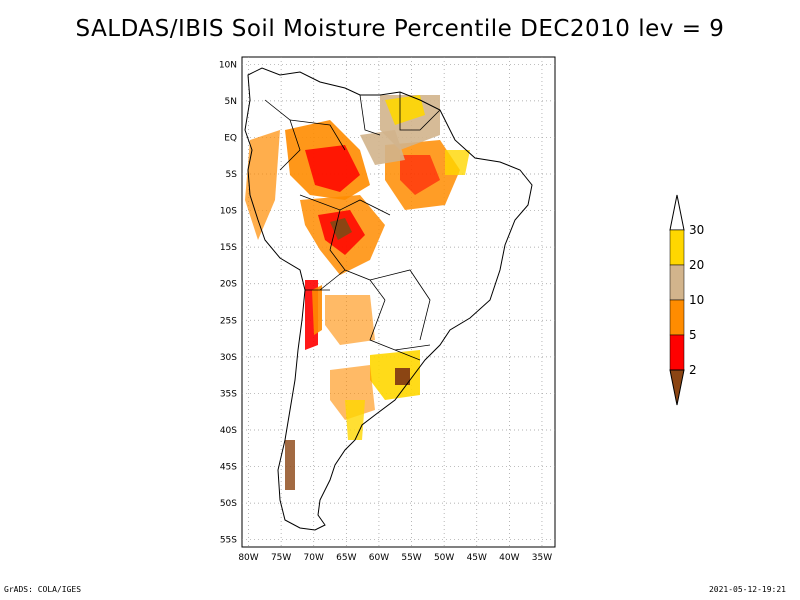 The image size is (800, 600). I want to click on dry-region-chaco, so click(350, 320).